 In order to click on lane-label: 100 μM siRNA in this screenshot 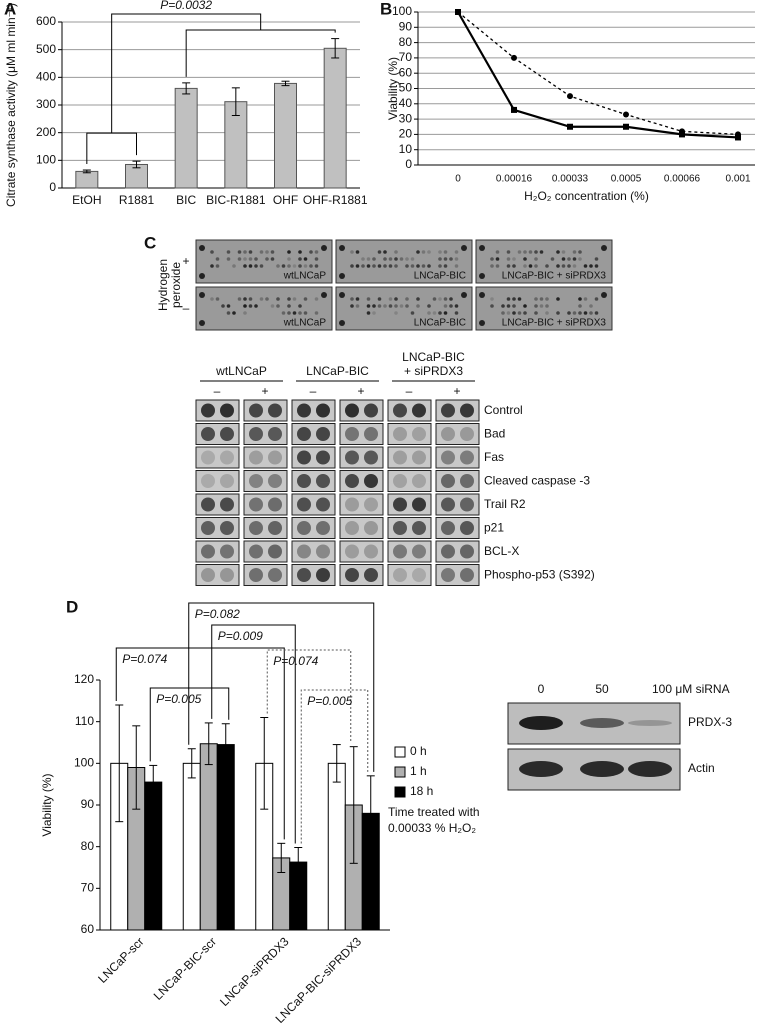, I will do `click(691, 689)`.